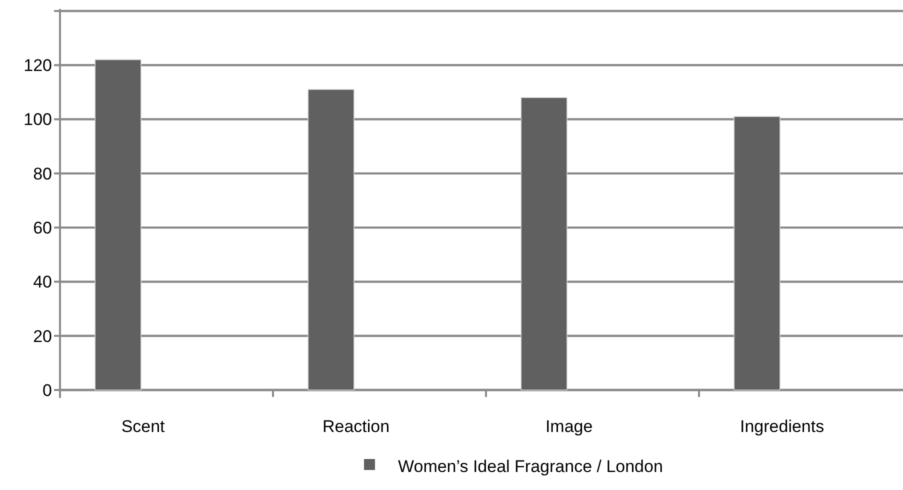 The image size is (903, 490). Describe the element at coordinates (38, 120) in the screenshot. I see `y-tick-label: 100` at that location.